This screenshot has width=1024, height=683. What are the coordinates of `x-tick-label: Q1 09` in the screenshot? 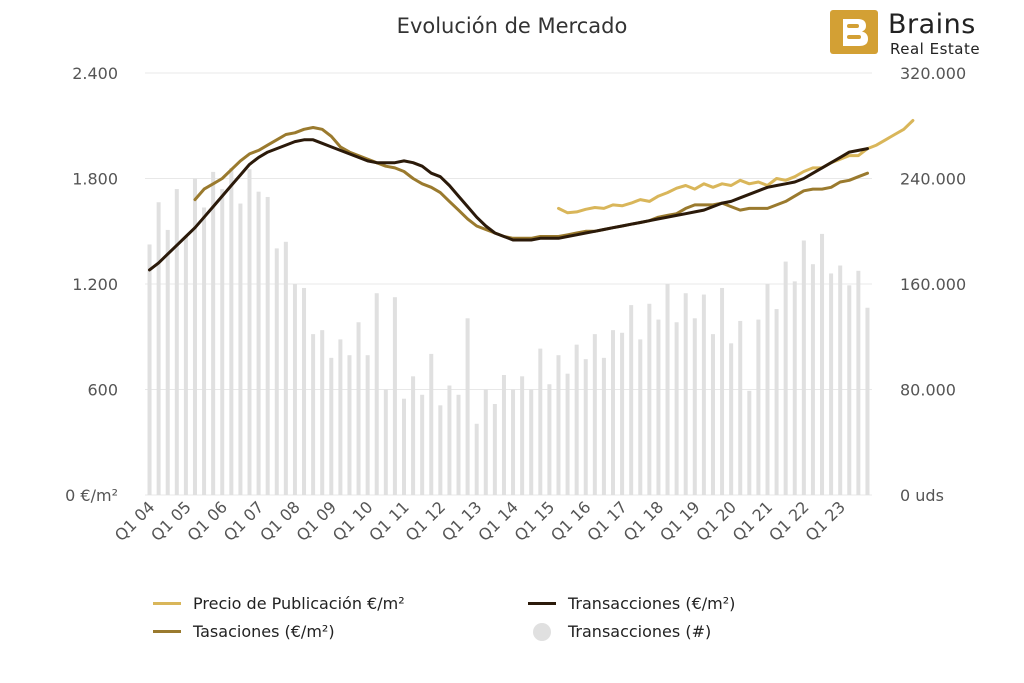 It's located at (317, 521).